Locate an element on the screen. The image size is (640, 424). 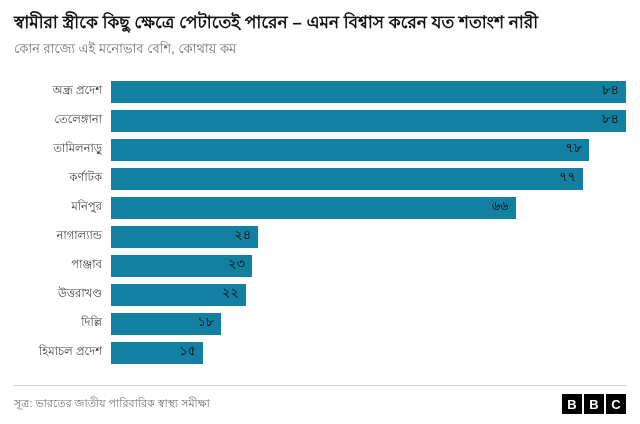
bar-label: নাগাল্যান্ড is located at coordinates (79, 236).